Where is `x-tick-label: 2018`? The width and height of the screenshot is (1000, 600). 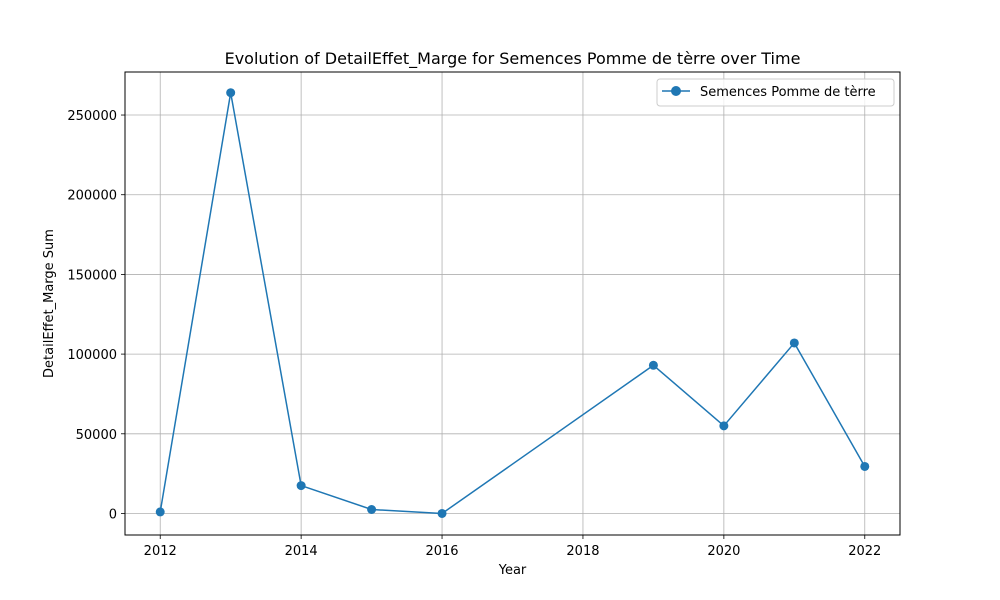
x-tick-label: 2018 is located at coordinates (582, 551).